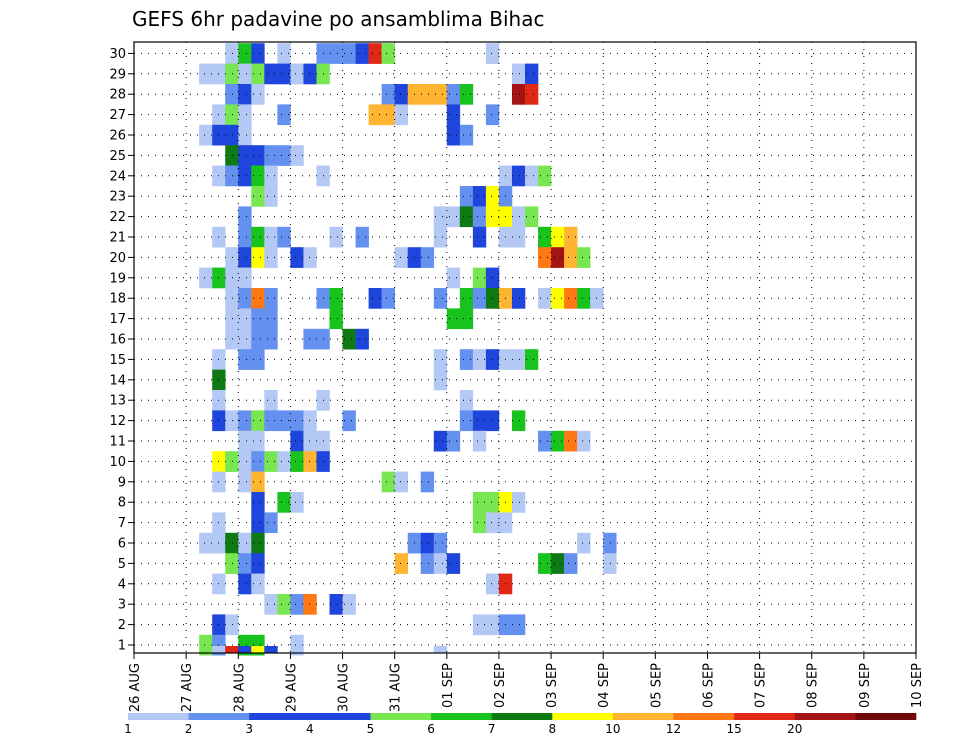  What do you see at coordinates (117, 74) in the screenshot?
I see `y-tick-label: 29` at bounding box center [117, 74].